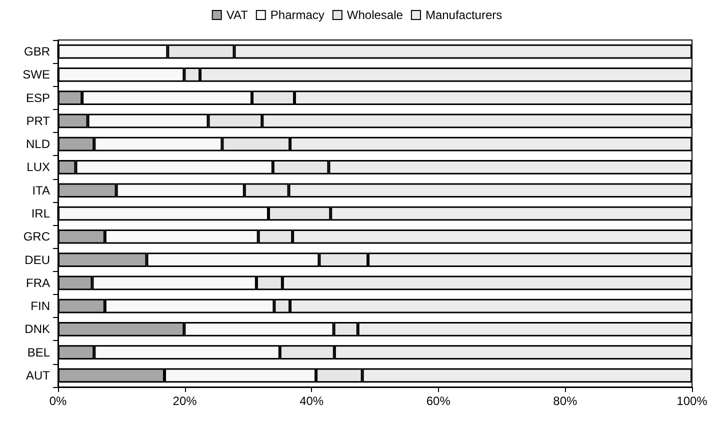 This screenshot has width=714, height=427. What do you see at coordinates (41, 190) in the screenshot?
I see `y-tick-label: ITA` at bounding box center [41, 190].